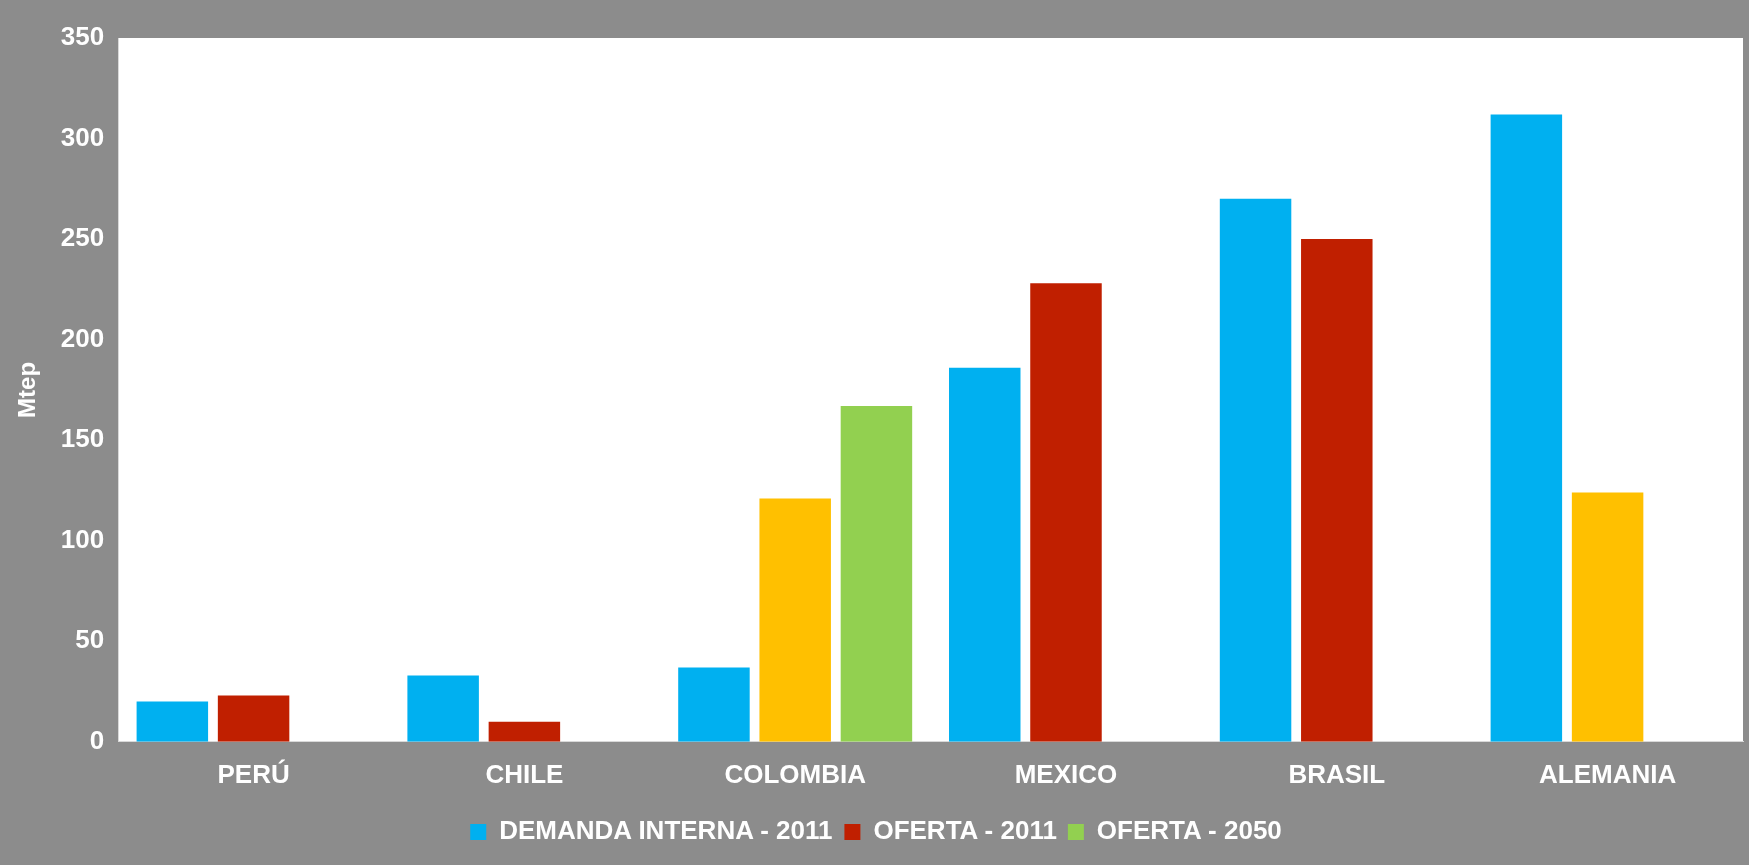  What do you see at coordinates (90, 639) in the screenshot?
I see `y-tick-label: 50` at bounding box center [90, 639].